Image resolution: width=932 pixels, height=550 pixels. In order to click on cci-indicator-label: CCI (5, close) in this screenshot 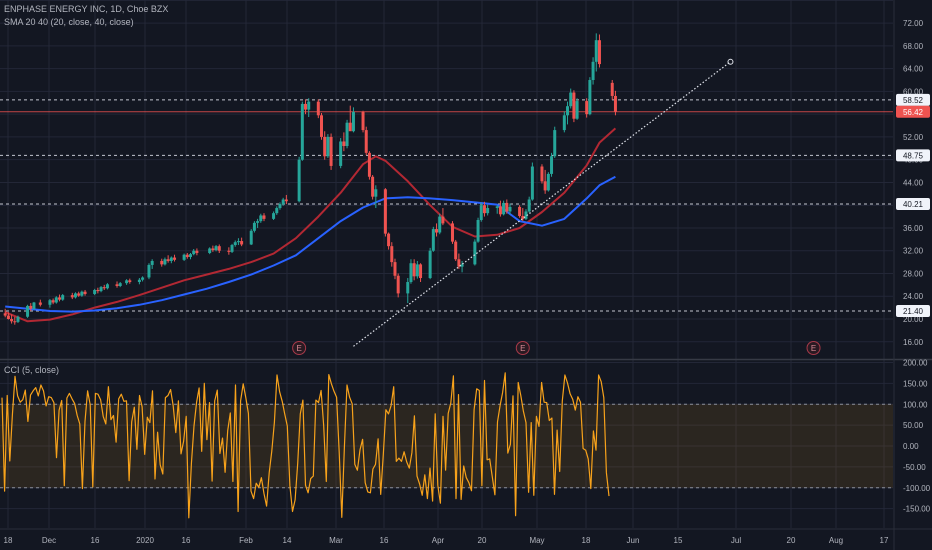, I will do `click(32, 370)`.